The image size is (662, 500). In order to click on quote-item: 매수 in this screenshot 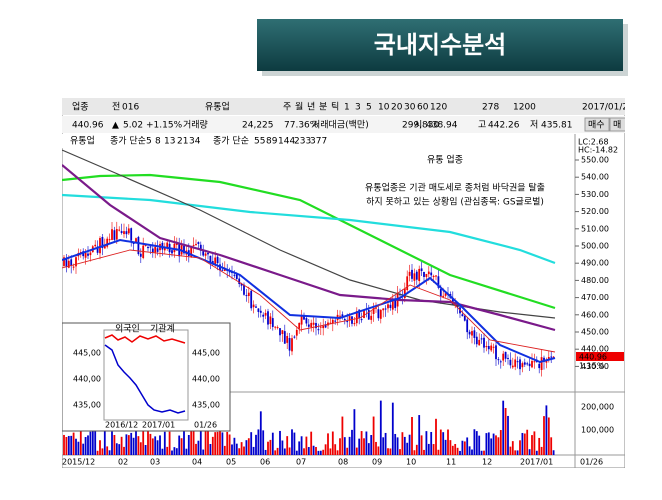, I will do `click(596, 125)`.